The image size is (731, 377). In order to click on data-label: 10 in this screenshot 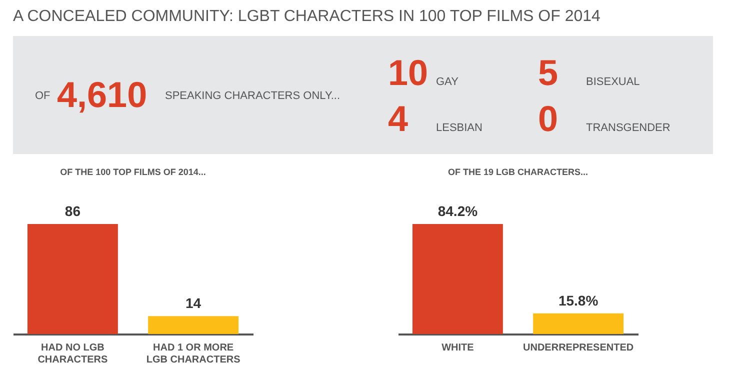, I will do `click(408, 72)`.